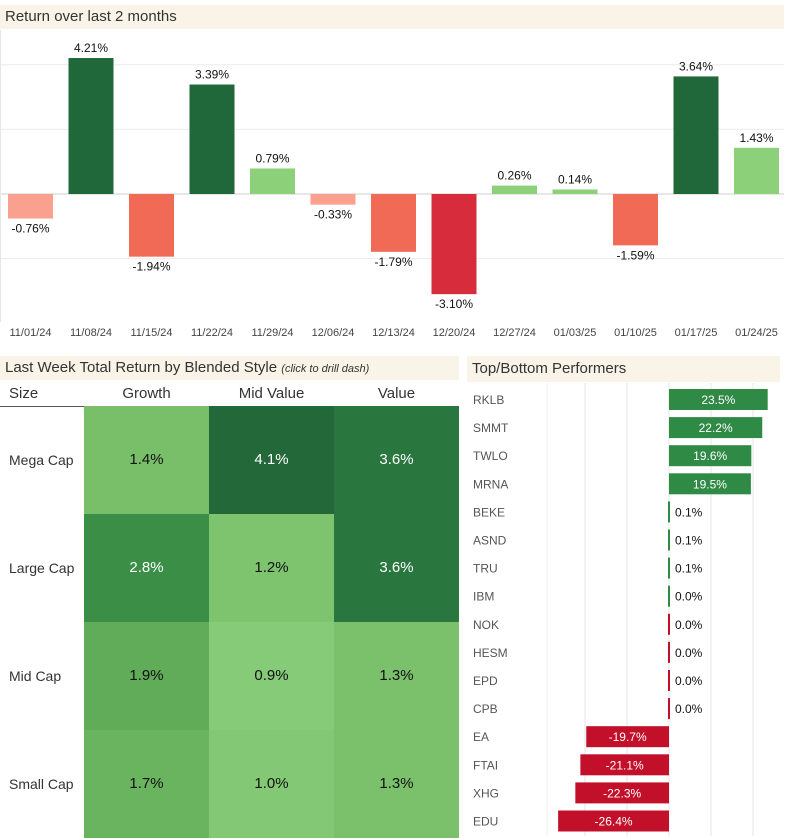  I want to click on heatmap-row-label: Small Cap, so click(41, 784).